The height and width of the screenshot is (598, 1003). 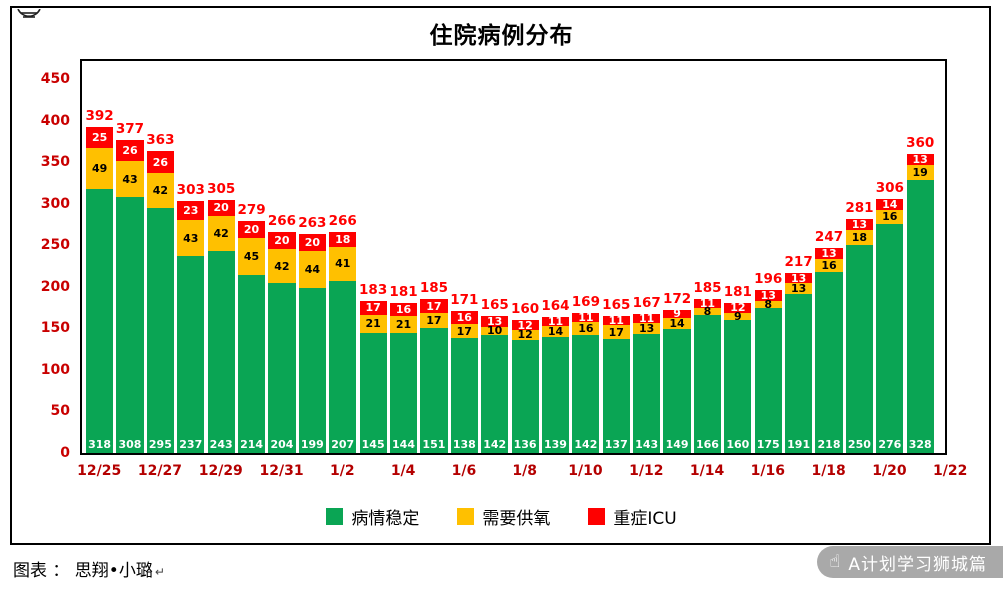 What do you see at coordinates (160, 162) in the screenshot?
I see `icu-segment: 26` at bounding box center [160, 162].